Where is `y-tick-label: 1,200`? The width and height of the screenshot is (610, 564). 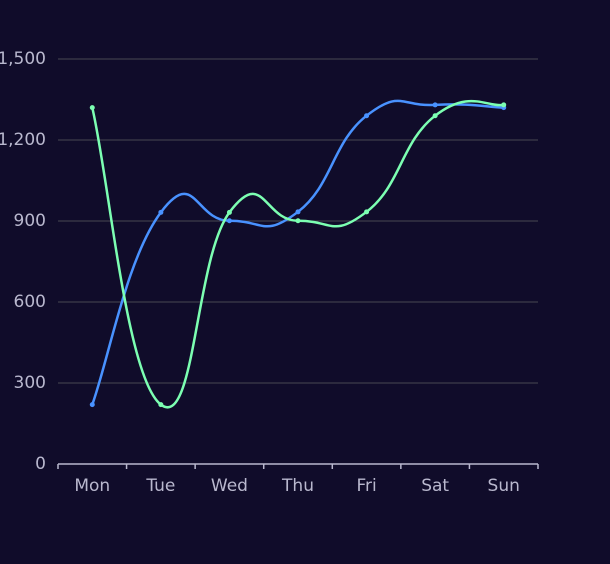
y-tick-label: 1,200 is located at coordinates (23, 140).